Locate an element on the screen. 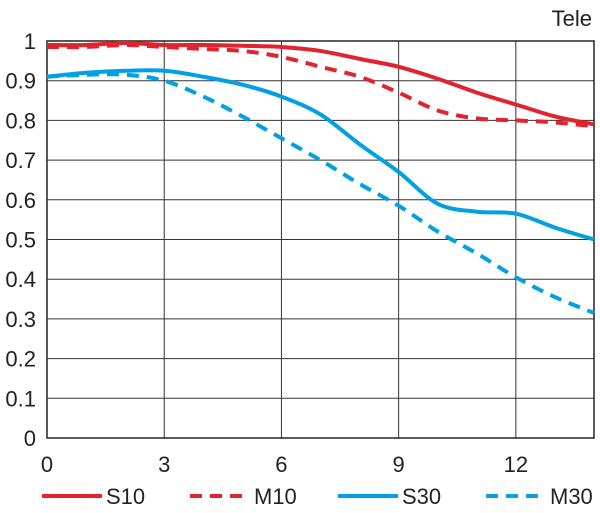 This screenshot has width=600, height=513. y-tick-label: 0.9 is located at coordinates (20, 81).